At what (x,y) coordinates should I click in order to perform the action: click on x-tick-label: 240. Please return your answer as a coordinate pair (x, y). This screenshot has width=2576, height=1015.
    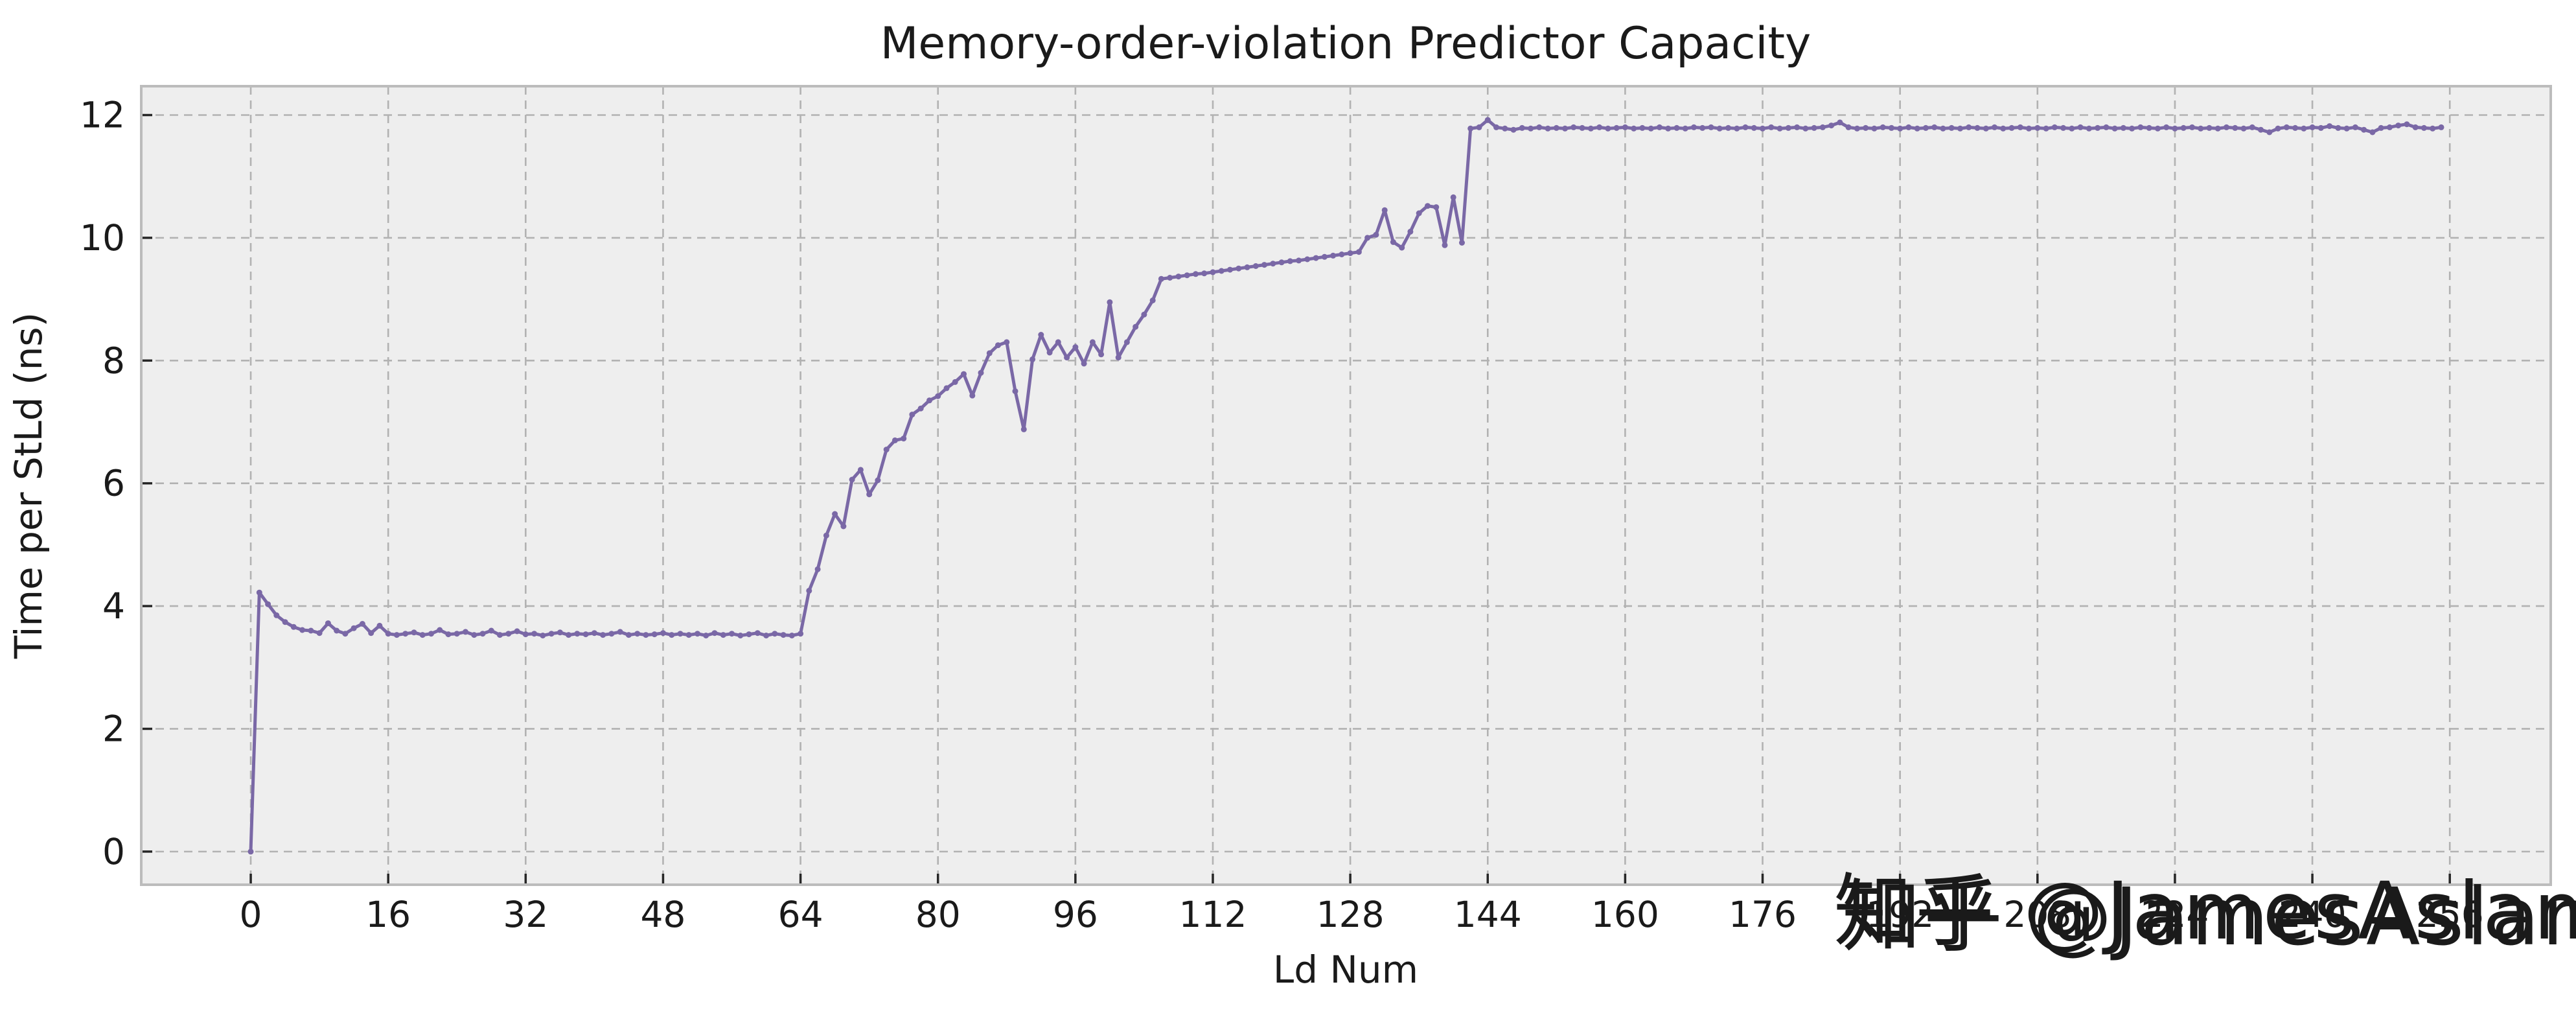
    Looking at the image, I should click on (2313, 915).